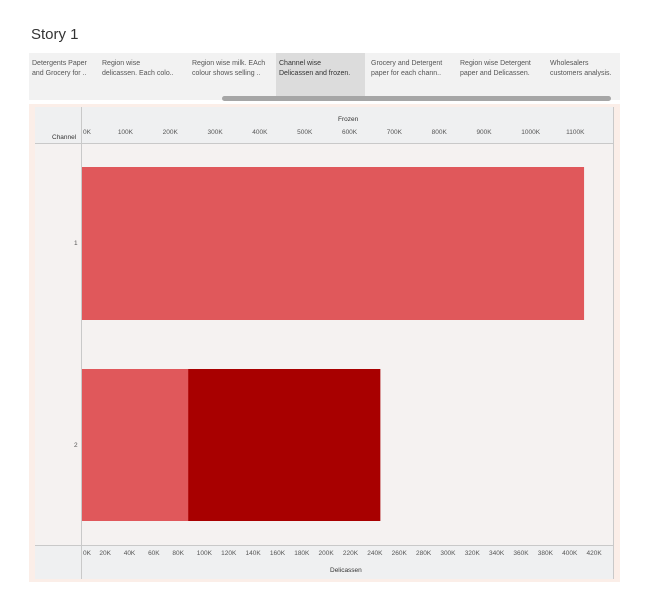 This screenshot has width=645, height=605. What do you see at coordinates (448, 553) in the screenshot?
I see `bottom-axis-tick-label: 300K` at bounding box center [448, 553].